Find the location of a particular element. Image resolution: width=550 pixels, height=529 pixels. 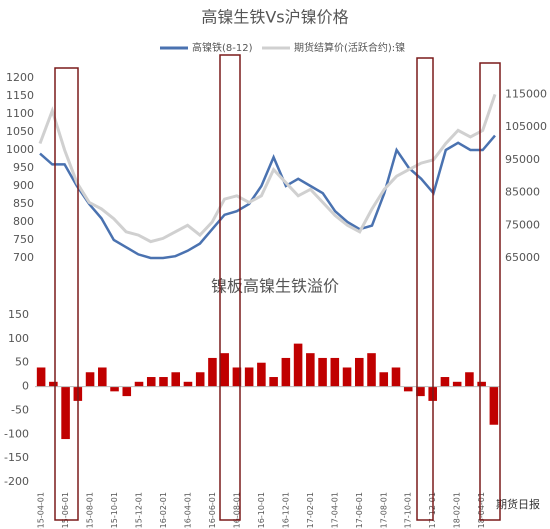

x-tick-label: 2016-12-01 is located at coordinates (285, 510).